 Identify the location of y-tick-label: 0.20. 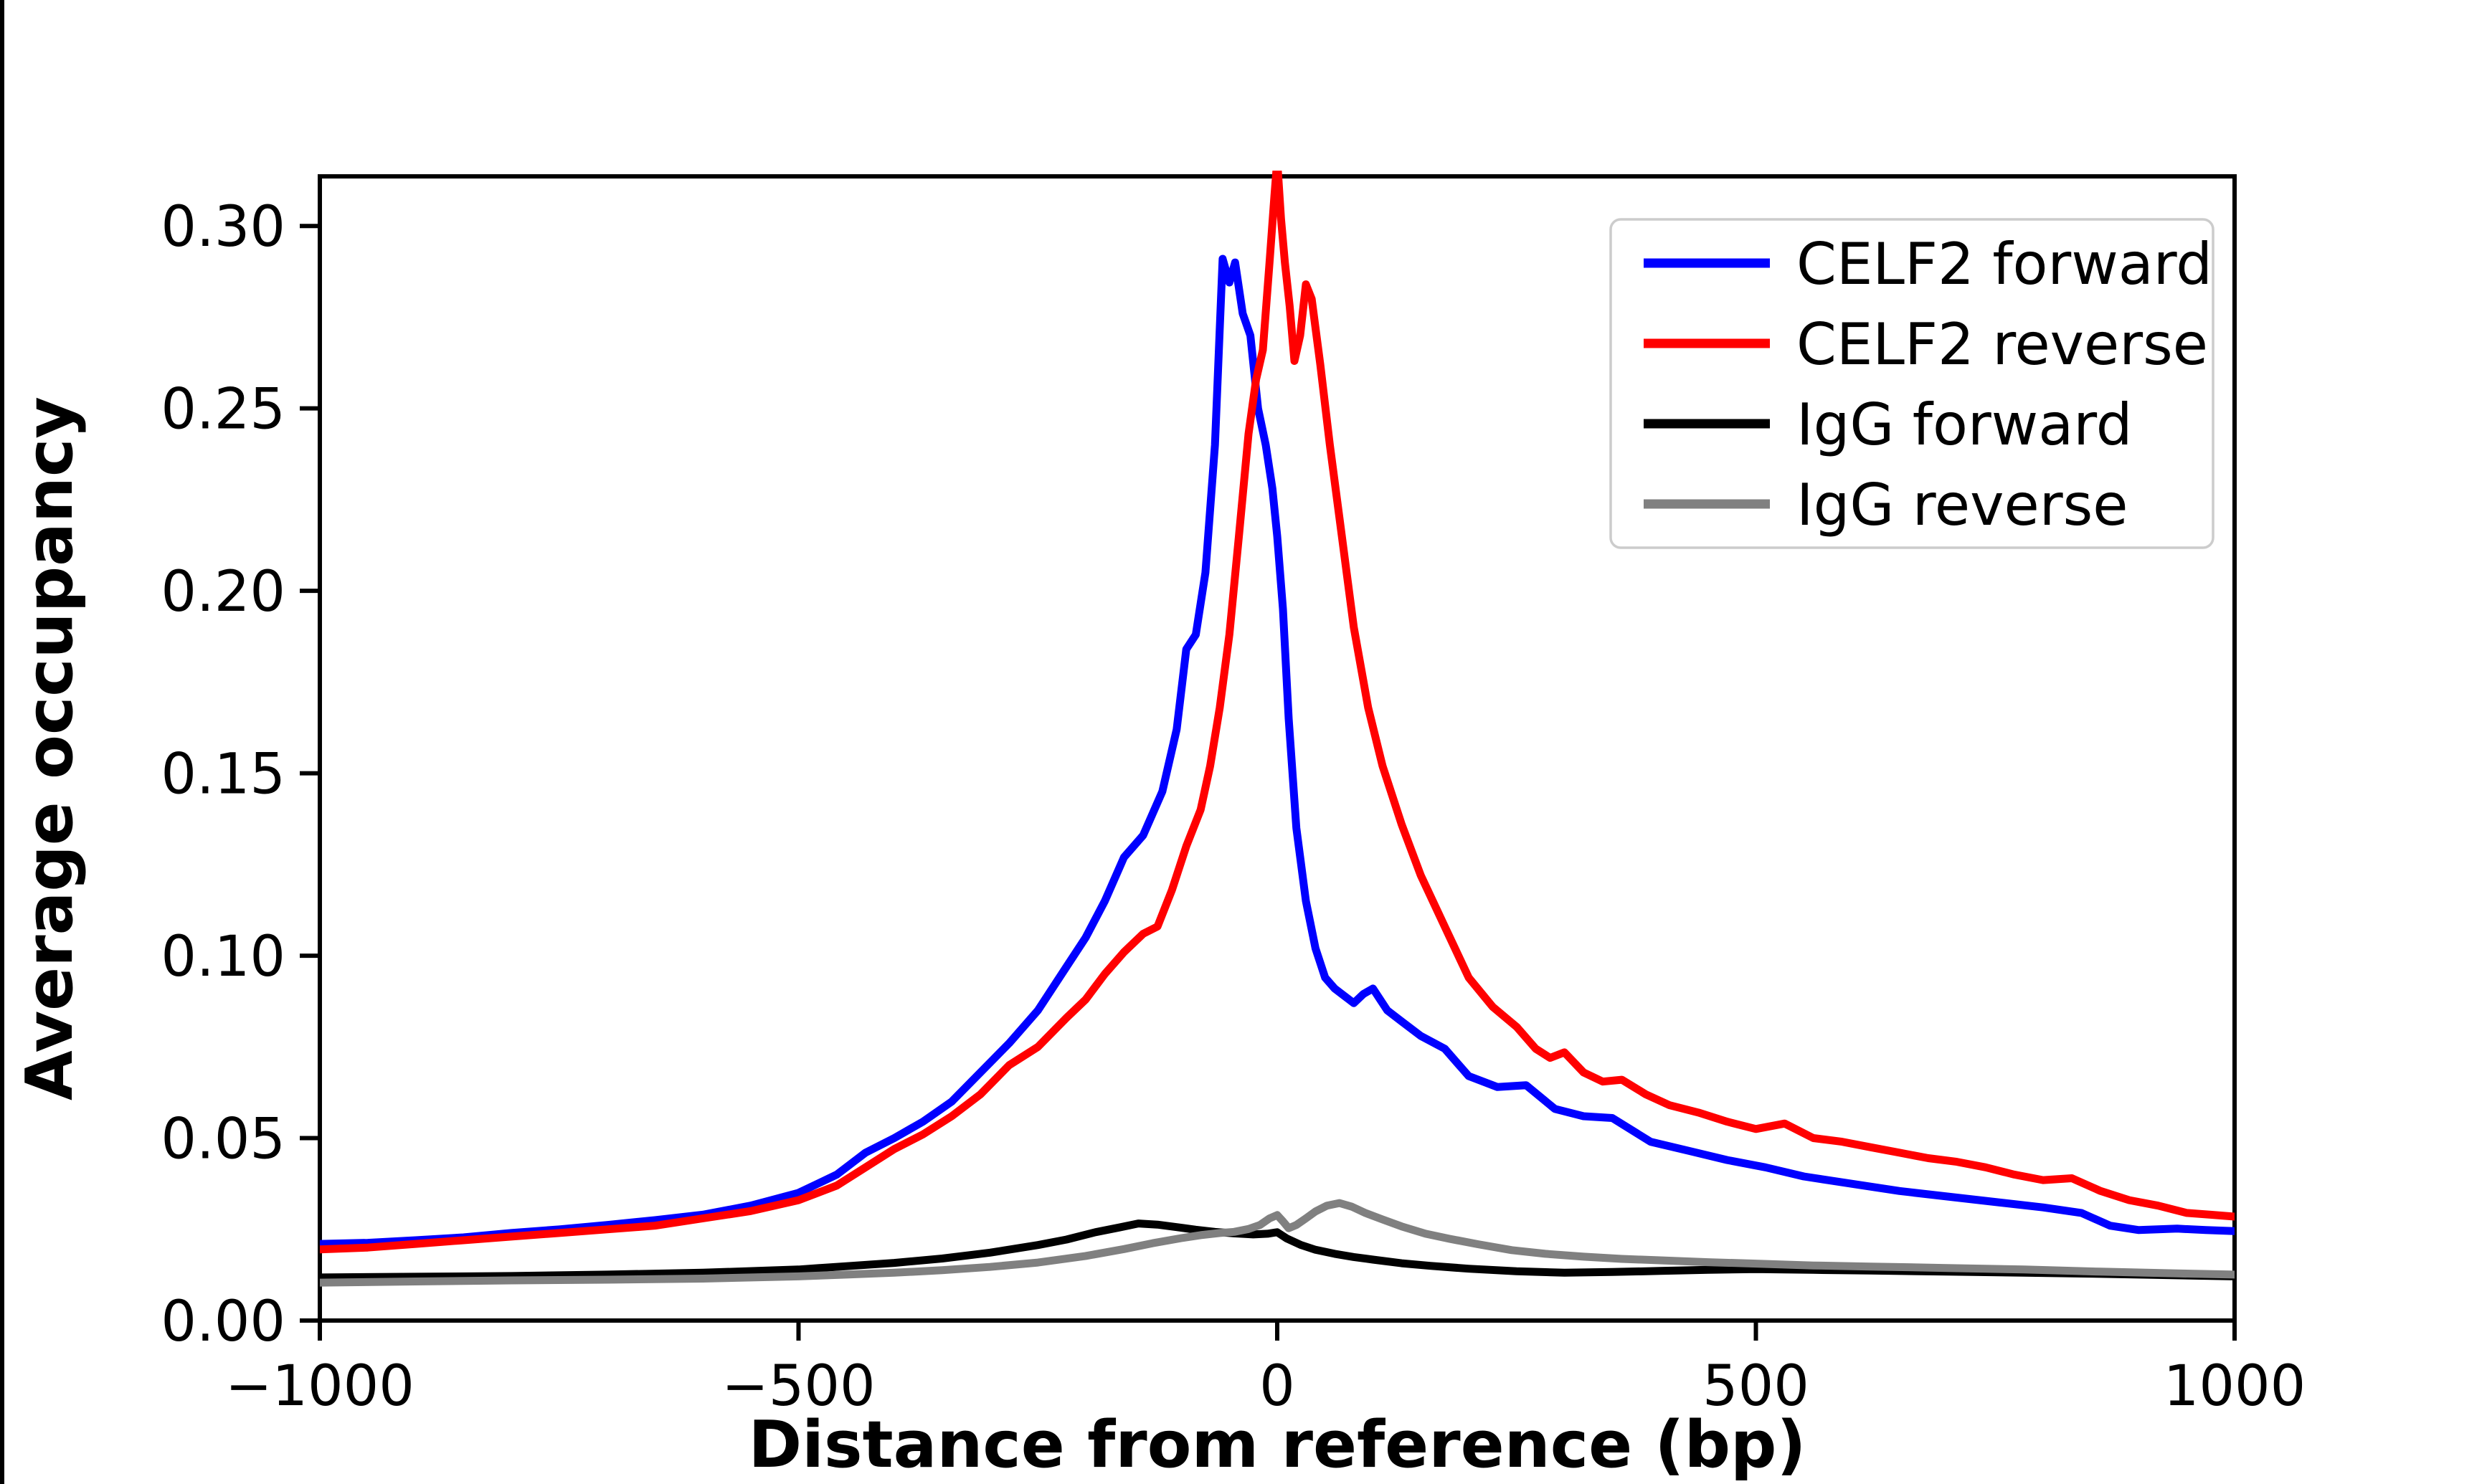
(223, 592).